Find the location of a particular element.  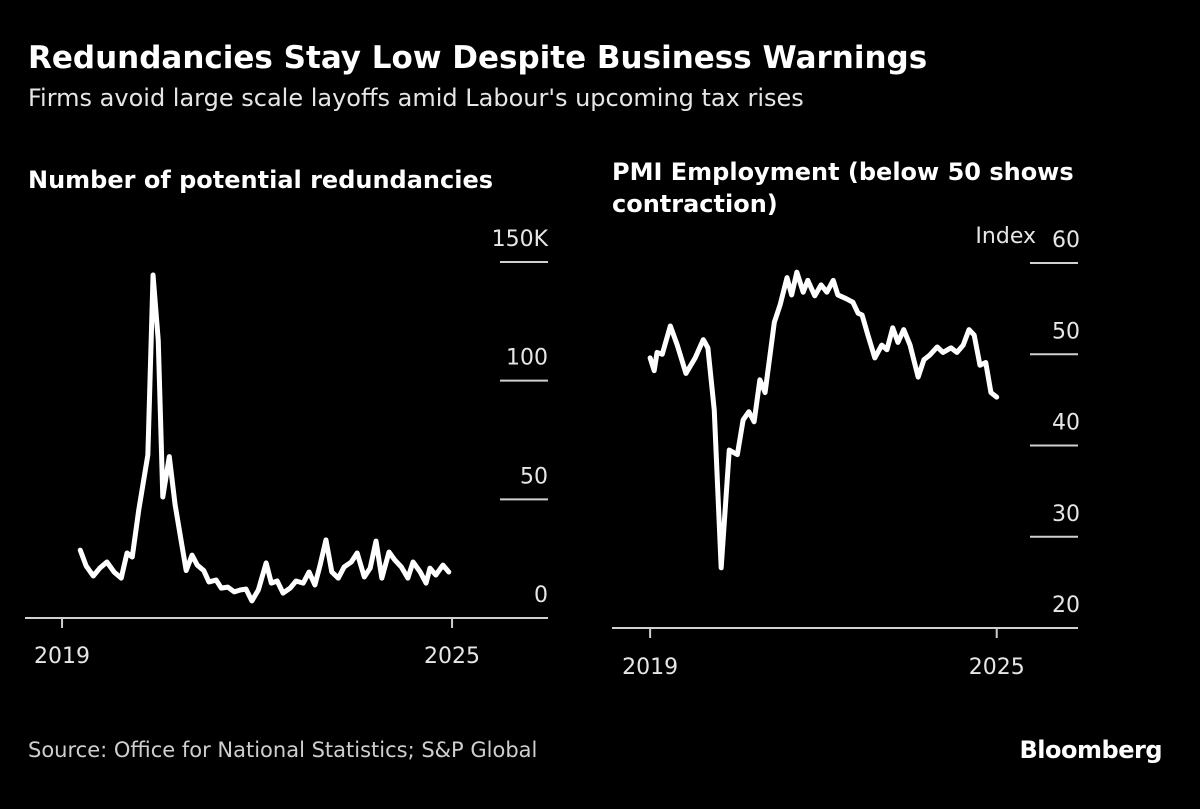

y-tick-label: 60 is located at coordinates (1066, 240).